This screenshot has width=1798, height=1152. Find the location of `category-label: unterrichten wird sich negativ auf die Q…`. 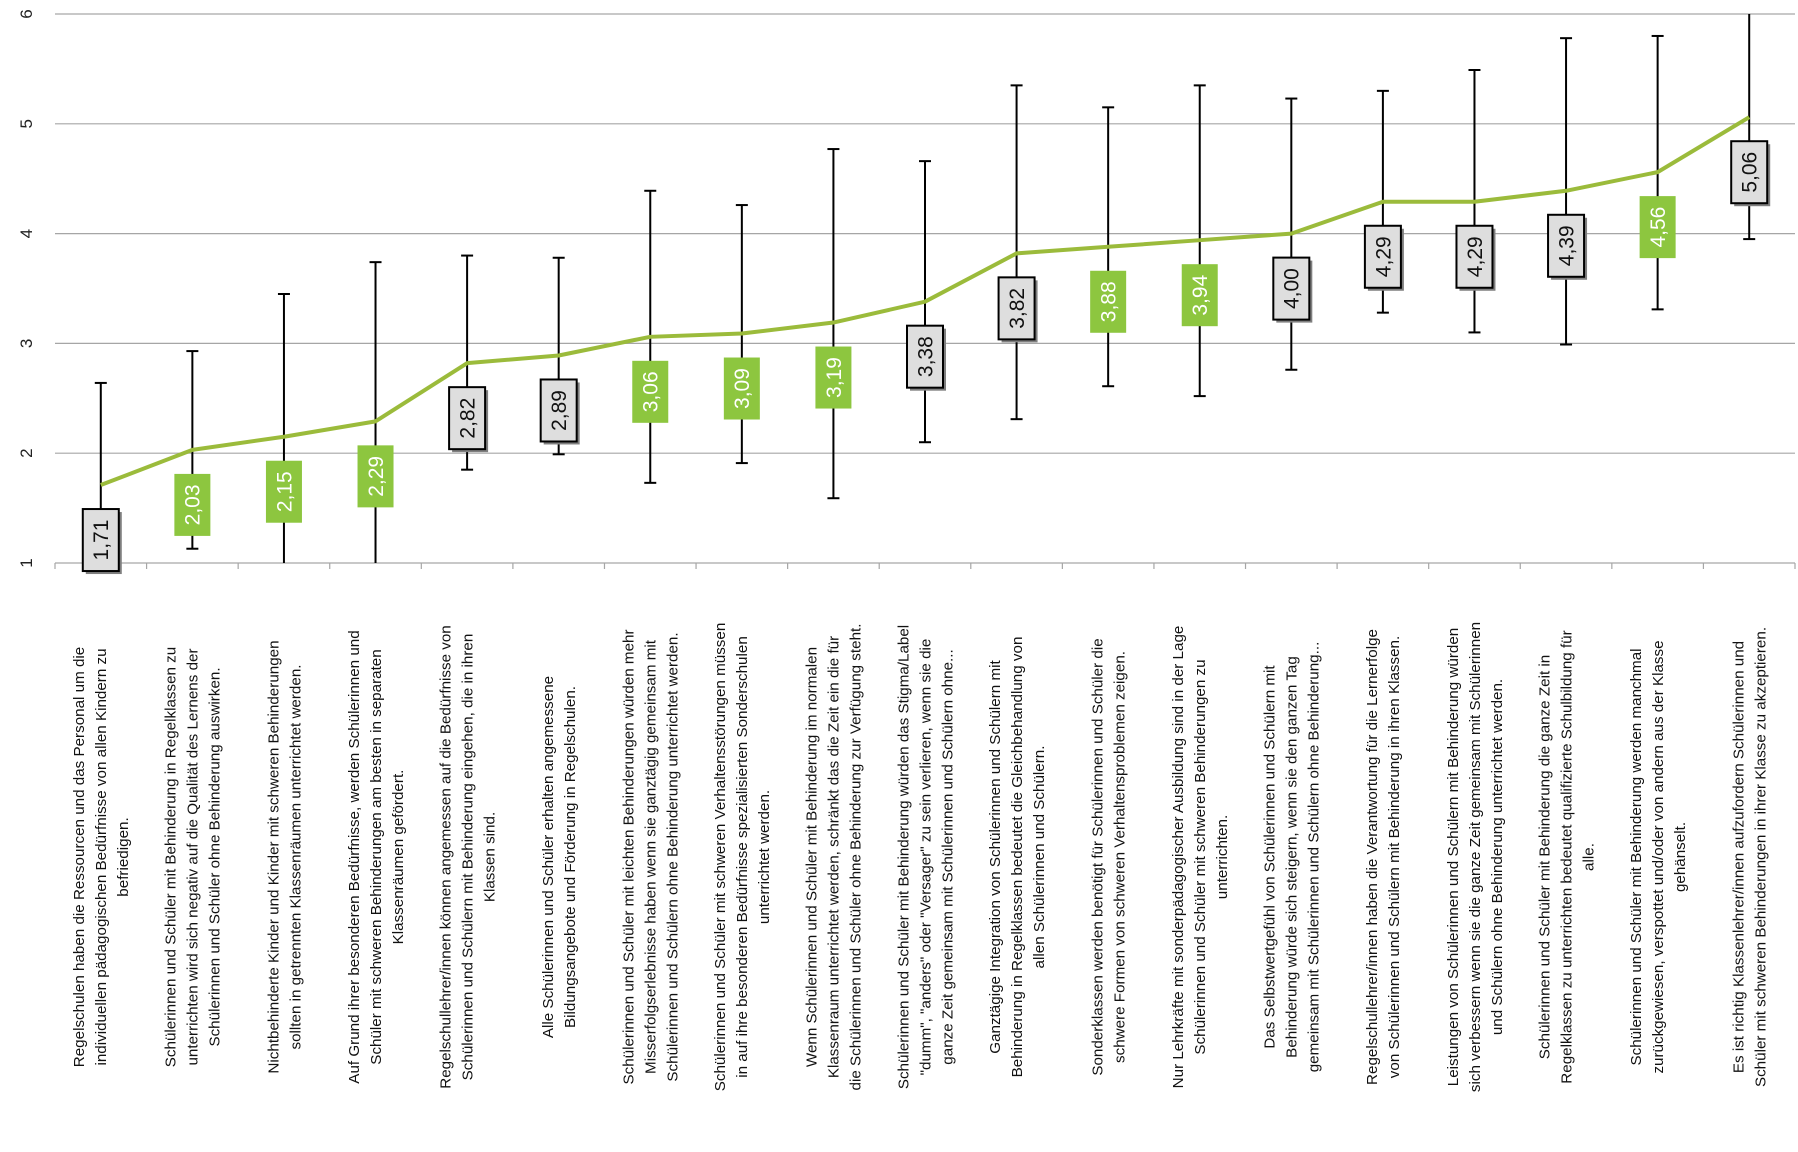

category-label: unterrichten wird sich negativ auf die Q… is located at coordinates (193, 856).